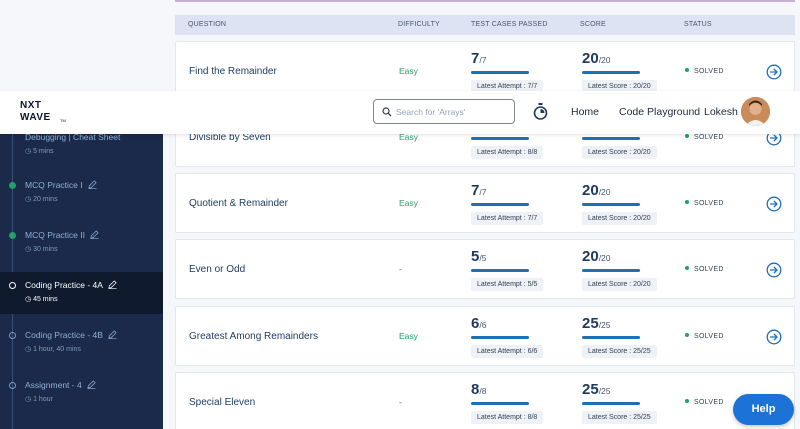  Describe the element at coordinates (81, 192) in the screenshot. I see `sidebar-item-mcq-practice-1: MCQ Practice I ◷ 20 mins` at that location.